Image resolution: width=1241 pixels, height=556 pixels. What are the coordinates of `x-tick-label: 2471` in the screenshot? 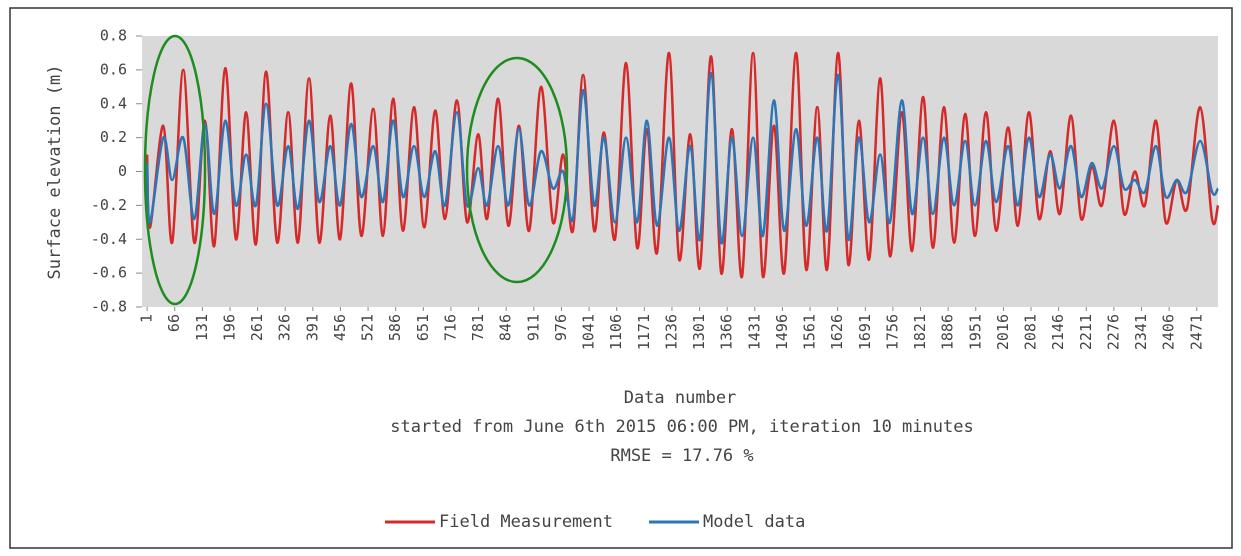 It's located at (1196, 332).